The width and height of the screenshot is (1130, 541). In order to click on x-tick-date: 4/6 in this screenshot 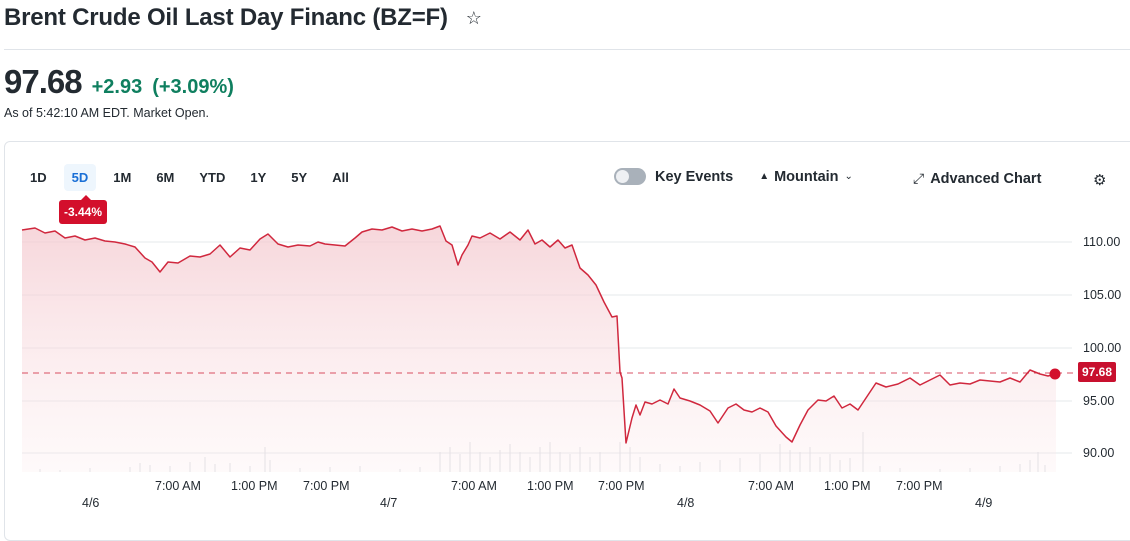, I will do `click(91, 503)`.